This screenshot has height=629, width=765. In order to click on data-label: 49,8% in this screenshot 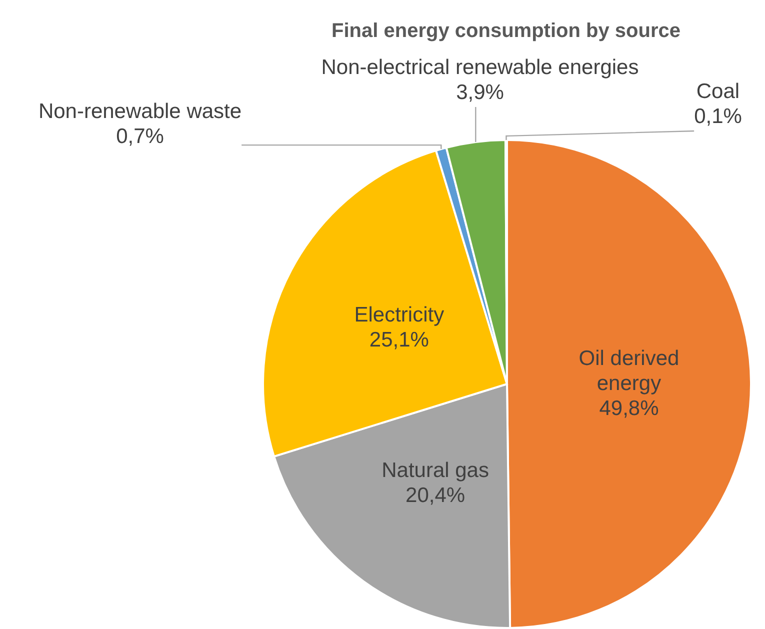, I will do `click(629, 408)`.